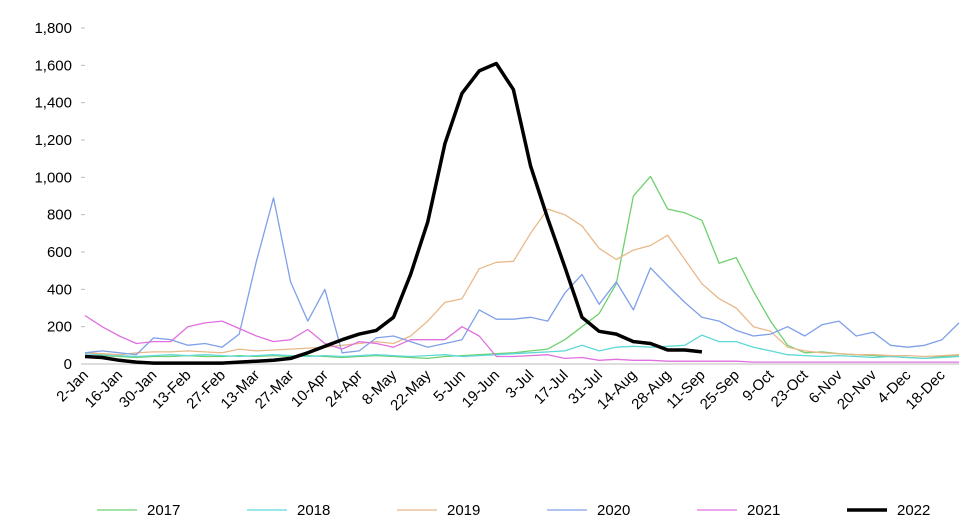 Image resolution: width=961 pixels, height=521 pixels. Describe the element at coordinates (53, 177) in the screenshot. I see `y-tick-label: 1,000` at that location.